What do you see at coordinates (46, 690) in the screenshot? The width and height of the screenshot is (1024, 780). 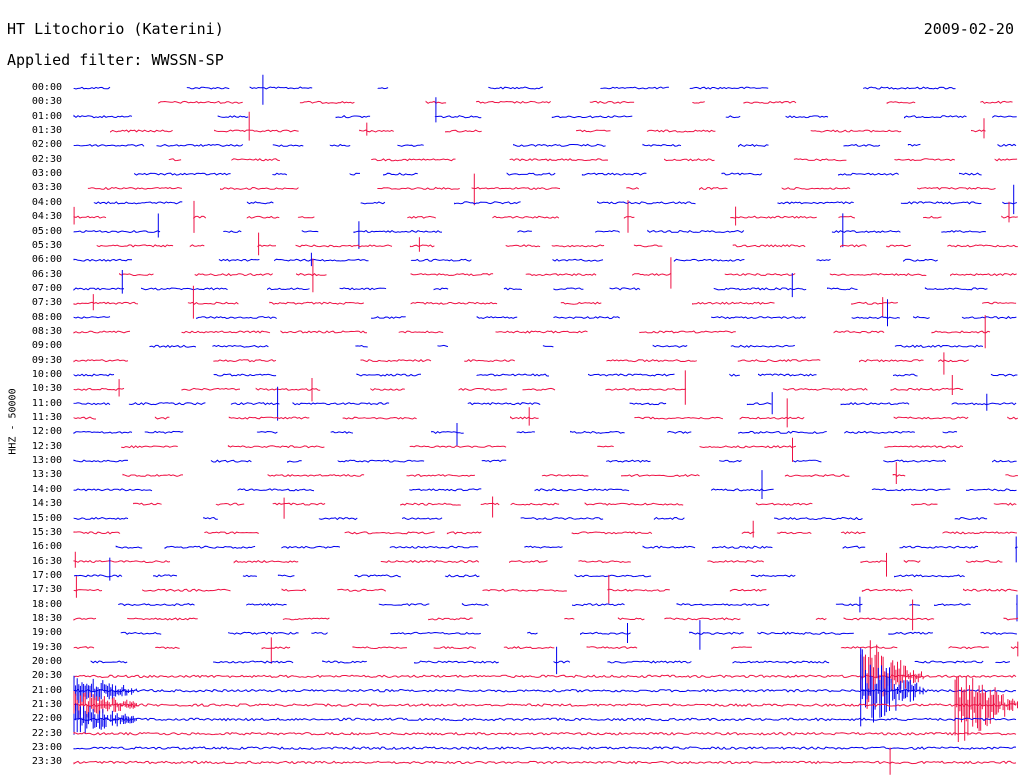 I see `row-time-label: 21:00` at bounding box center [46, 690].